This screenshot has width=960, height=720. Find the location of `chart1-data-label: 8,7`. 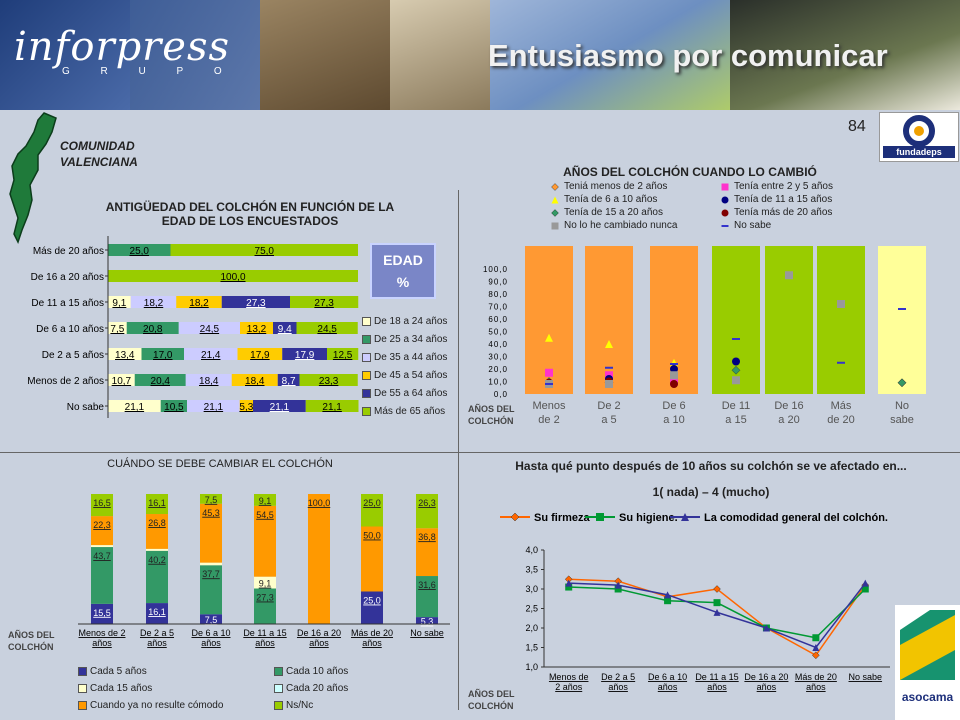

chart1-data-label: 8,7 is located at coordinates (289, 381).